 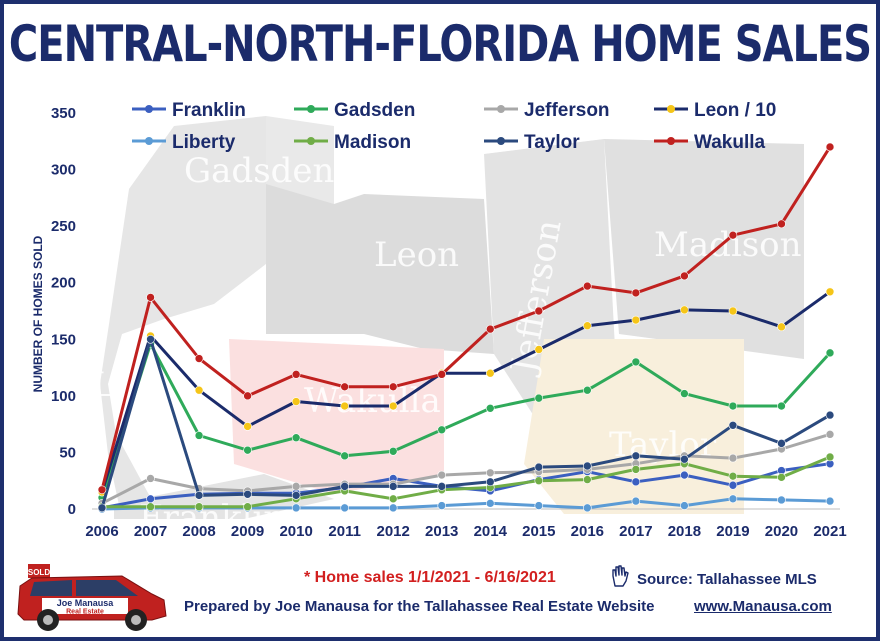 What do you see at coordinates (67, 452) in the screenshot?
I see `y-tick-label: 50` at bounding box center [67, 452].